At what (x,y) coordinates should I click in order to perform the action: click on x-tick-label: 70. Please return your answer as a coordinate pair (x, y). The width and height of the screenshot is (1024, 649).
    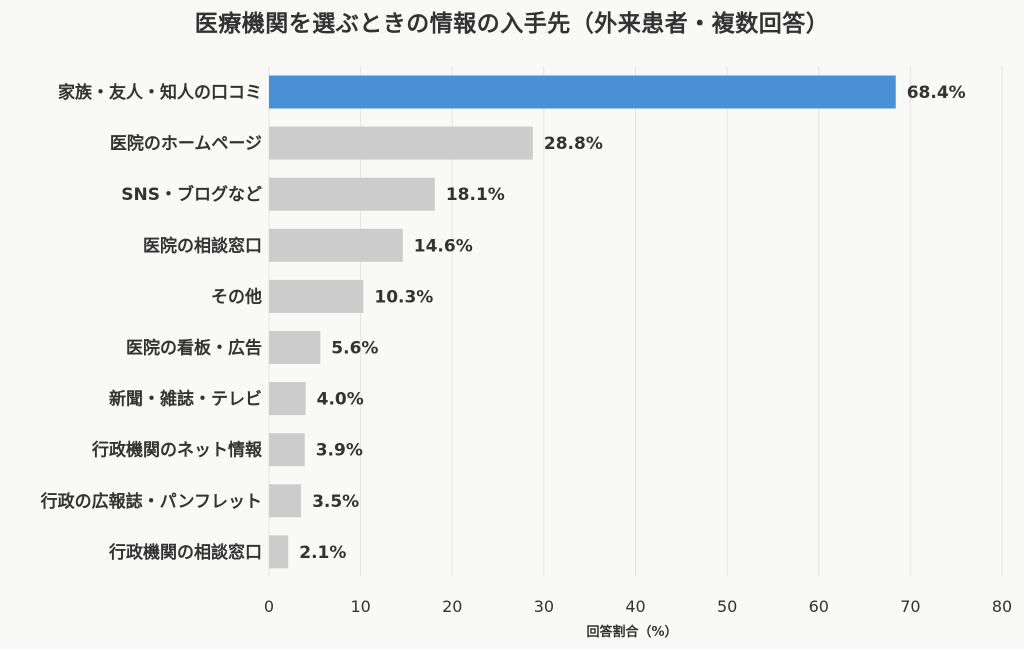
    Looking at the image, I should click on (910, 606).